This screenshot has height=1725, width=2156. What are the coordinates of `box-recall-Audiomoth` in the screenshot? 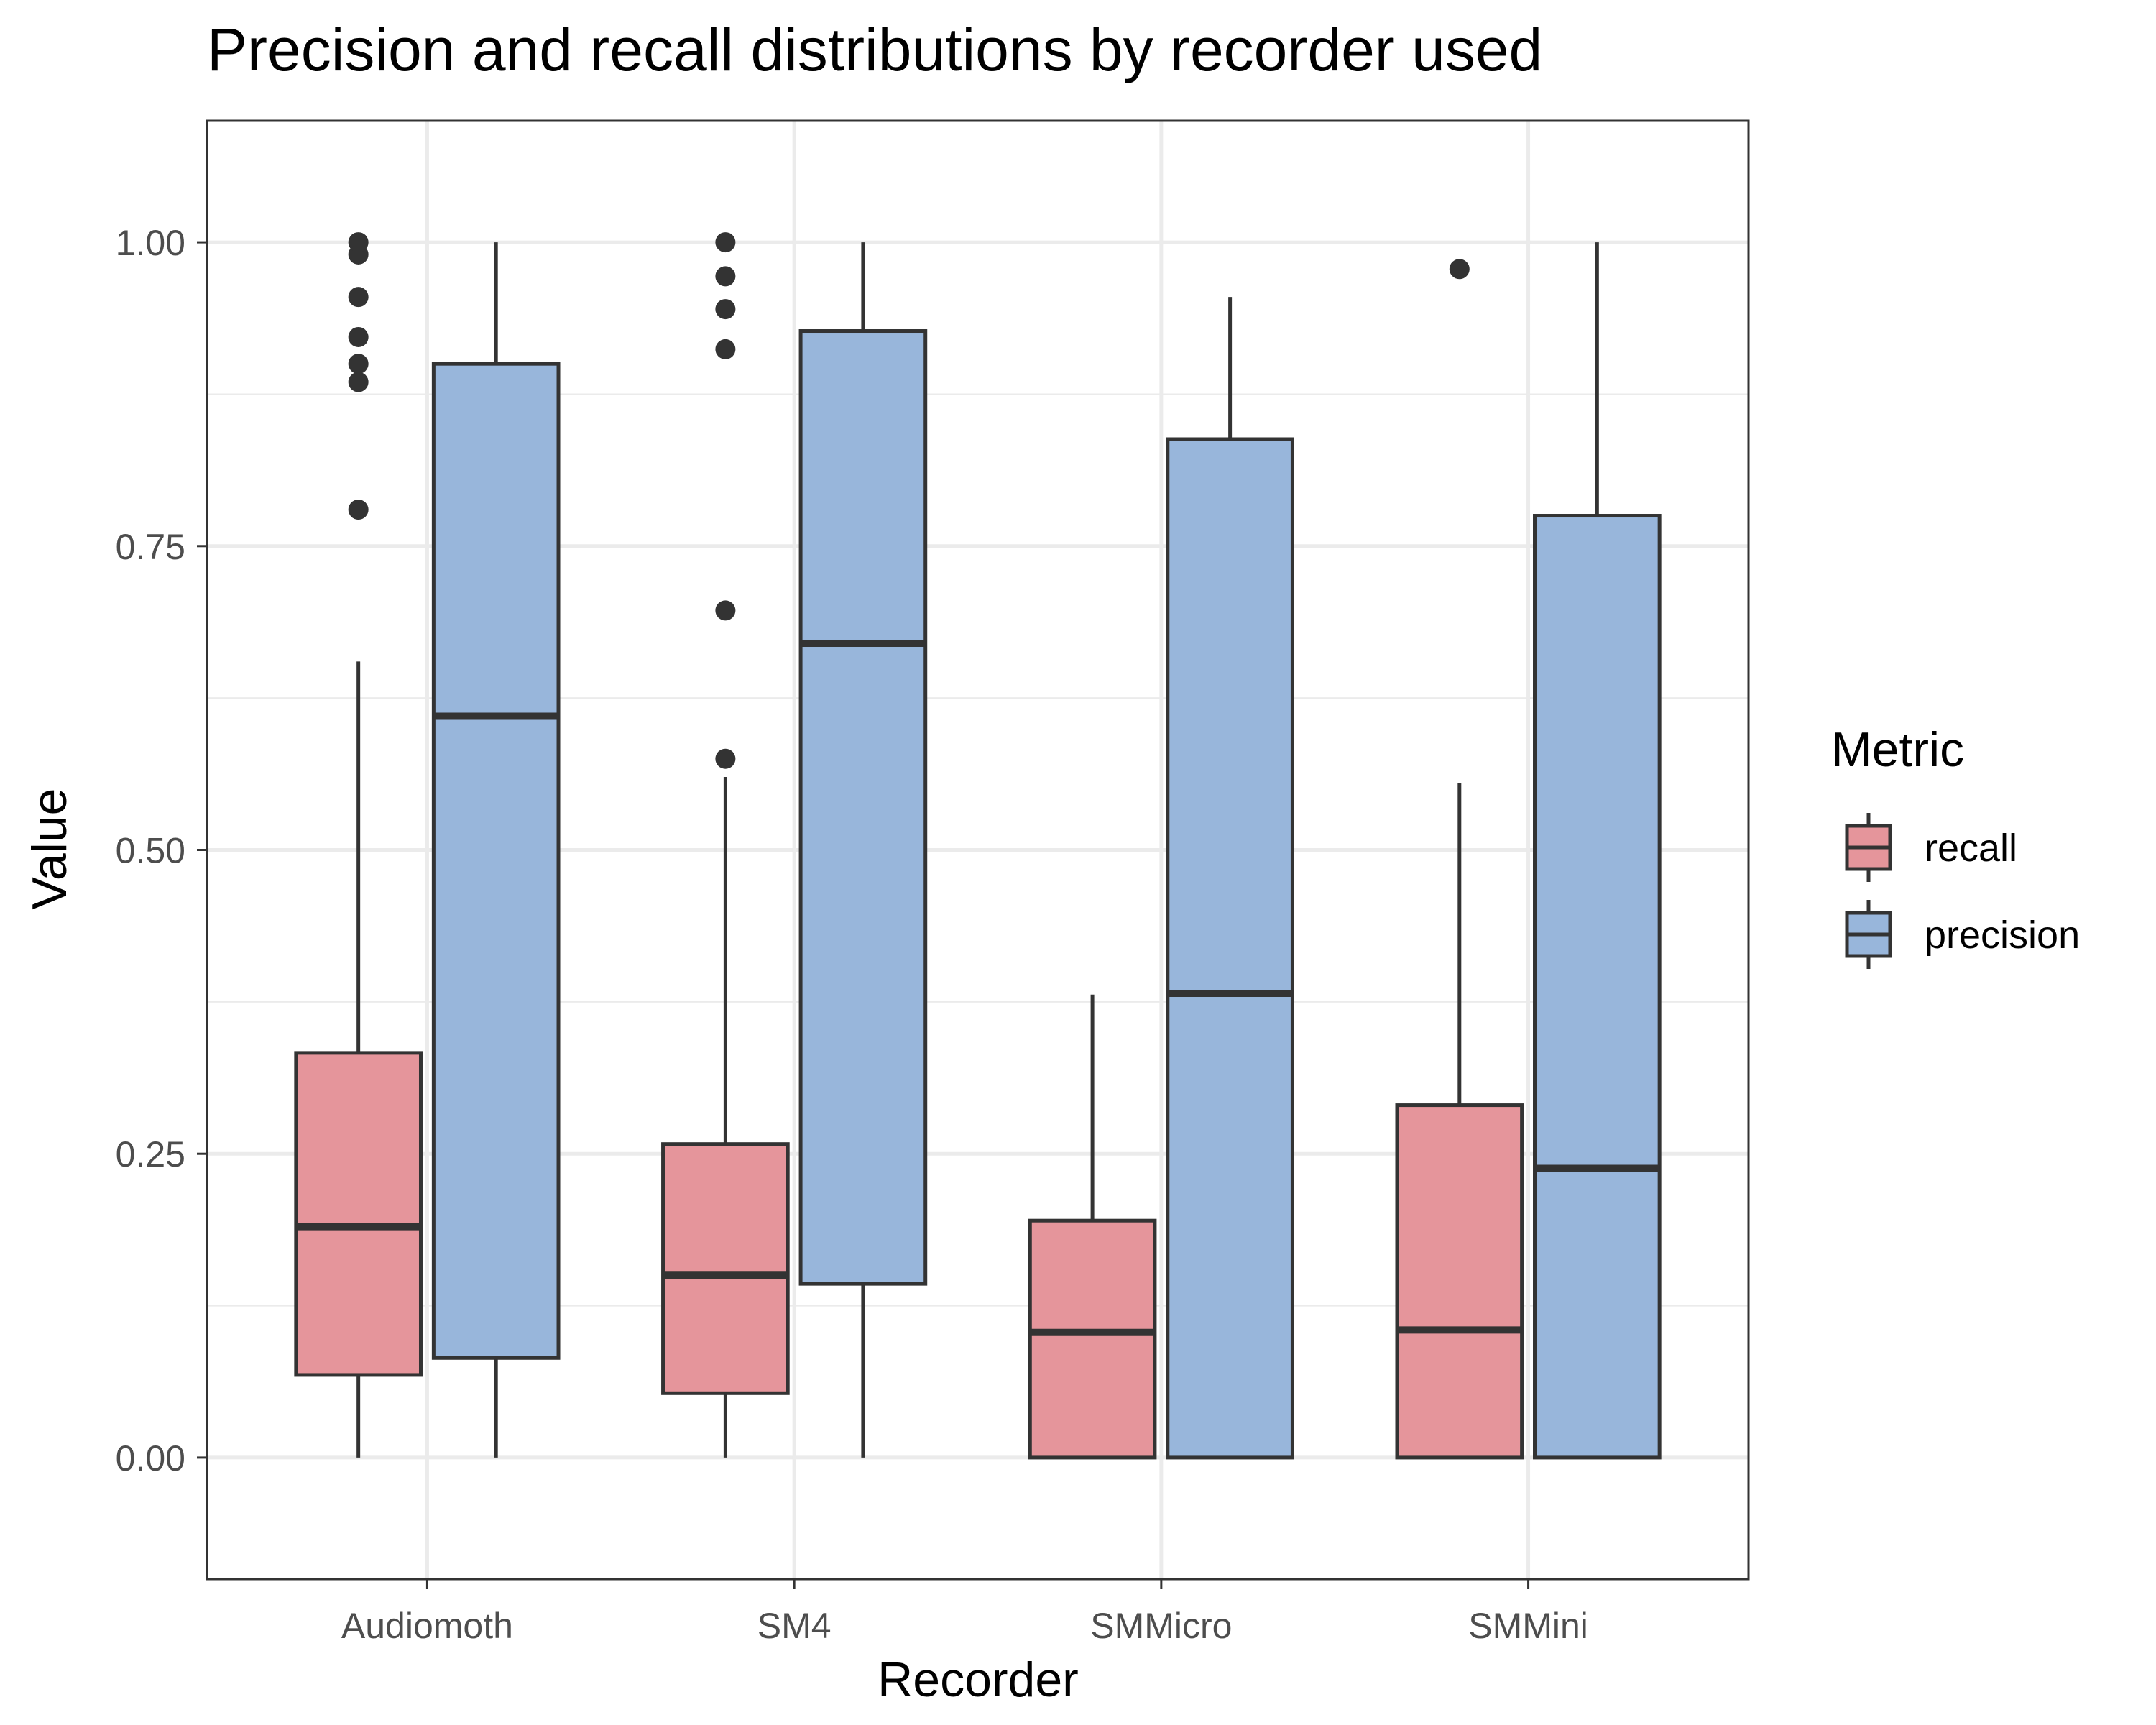 It's located at (358, 845).